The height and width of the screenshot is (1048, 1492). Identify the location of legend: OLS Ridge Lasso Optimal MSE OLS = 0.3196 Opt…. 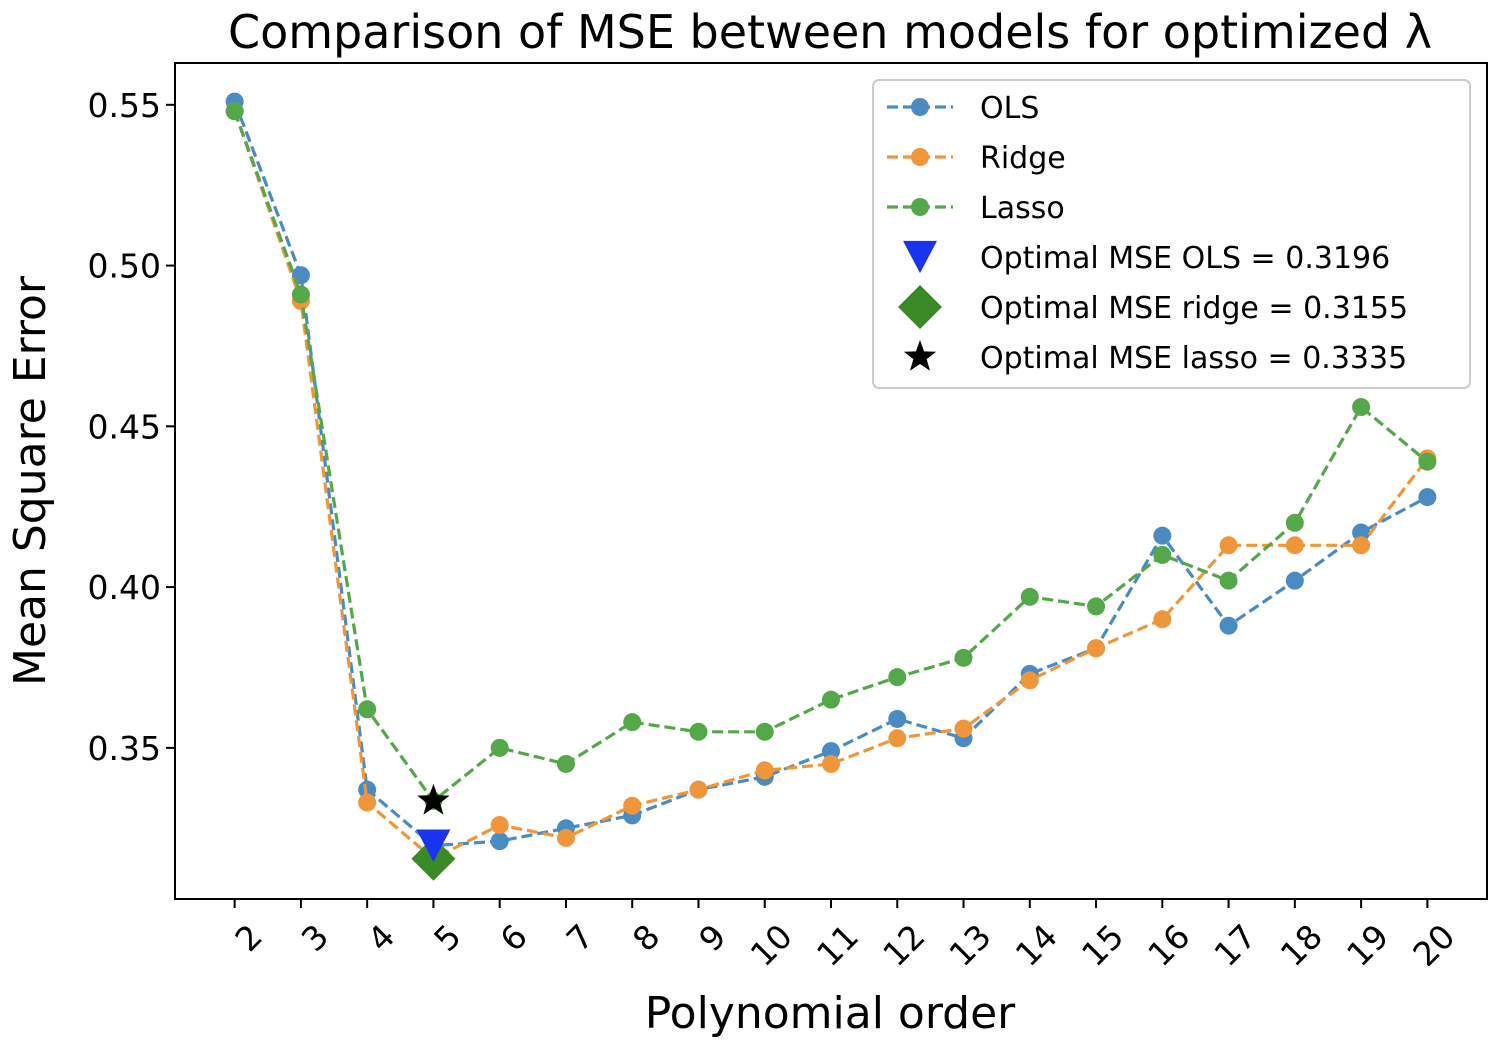
(1171, 234).